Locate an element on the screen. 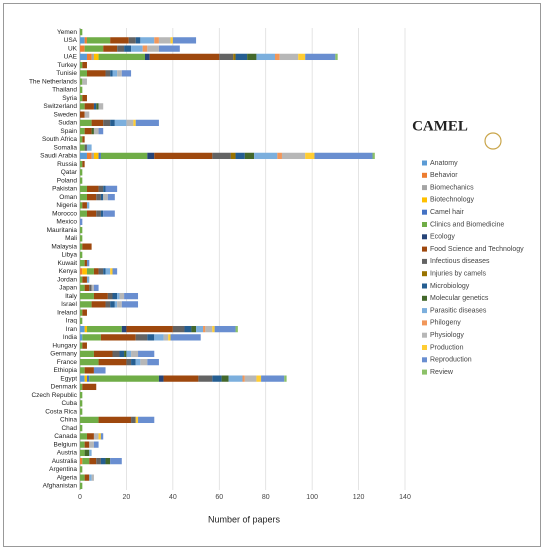 The height and width of the screenshot is (550, 544). legend-label: Ecology is located at coordinates (442, 237).